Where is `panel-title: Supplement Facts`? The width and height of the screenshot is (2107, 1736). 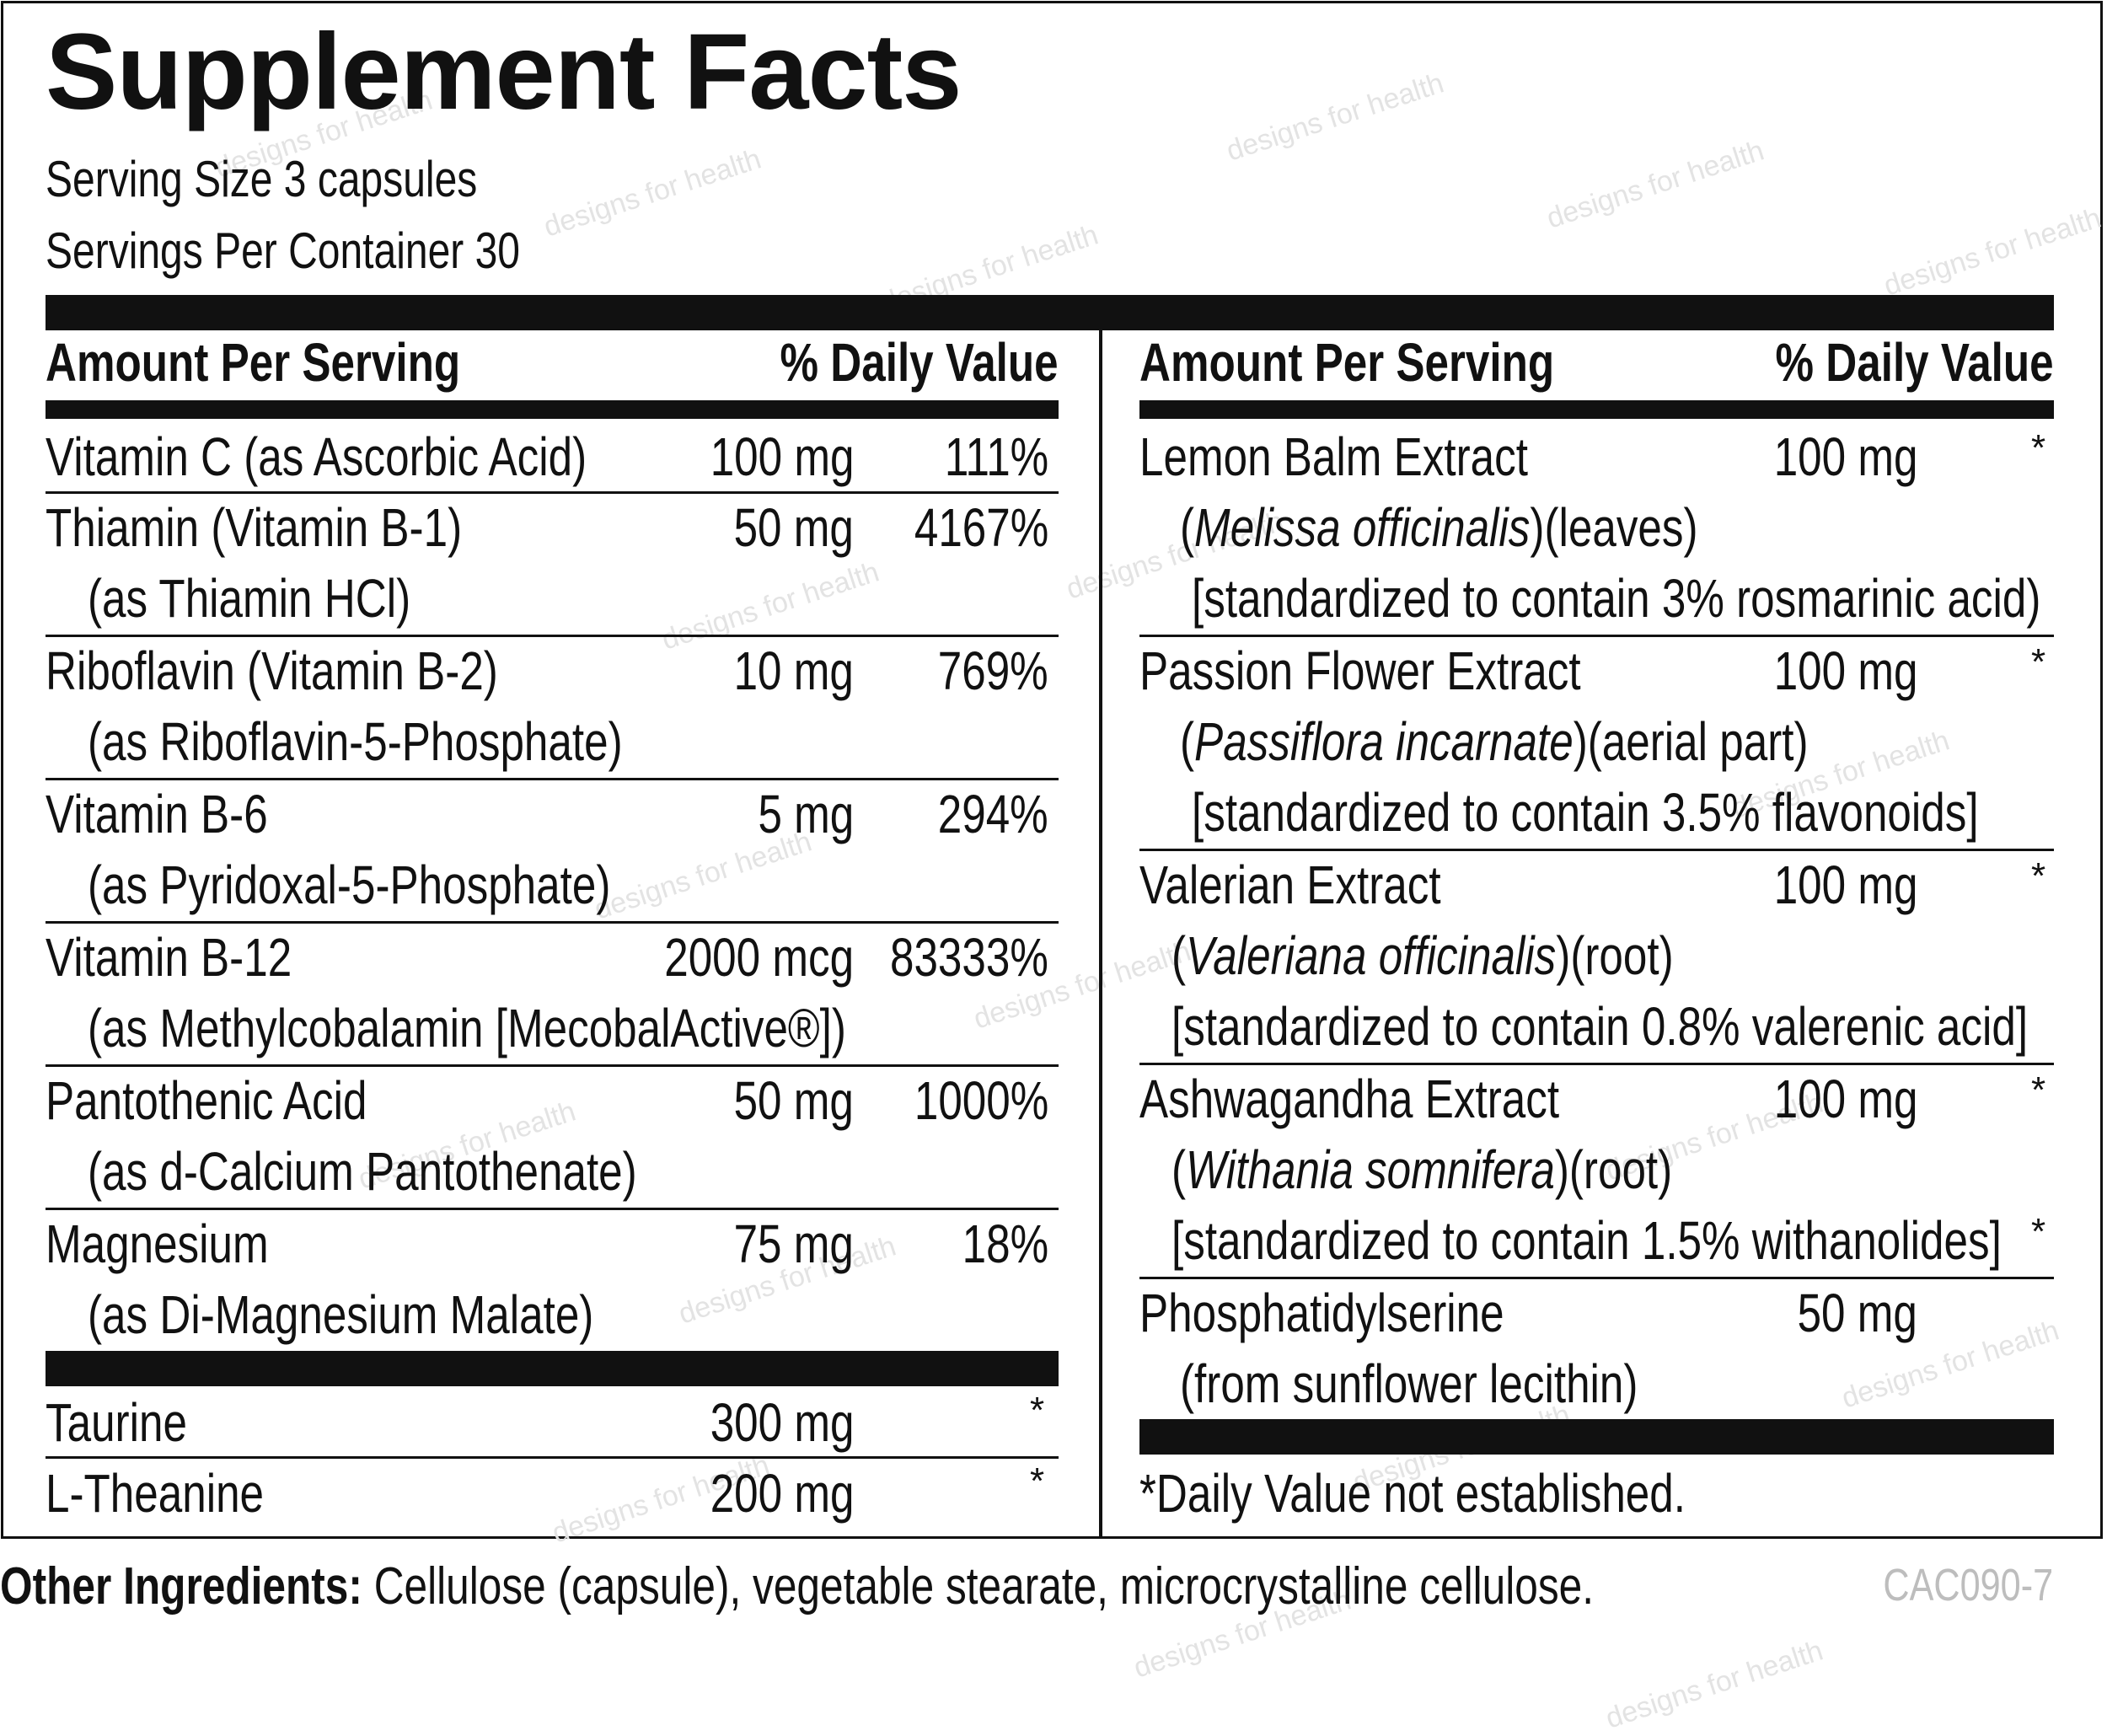 panel-title: Supplement Facts is located at coordinates (504, 72).